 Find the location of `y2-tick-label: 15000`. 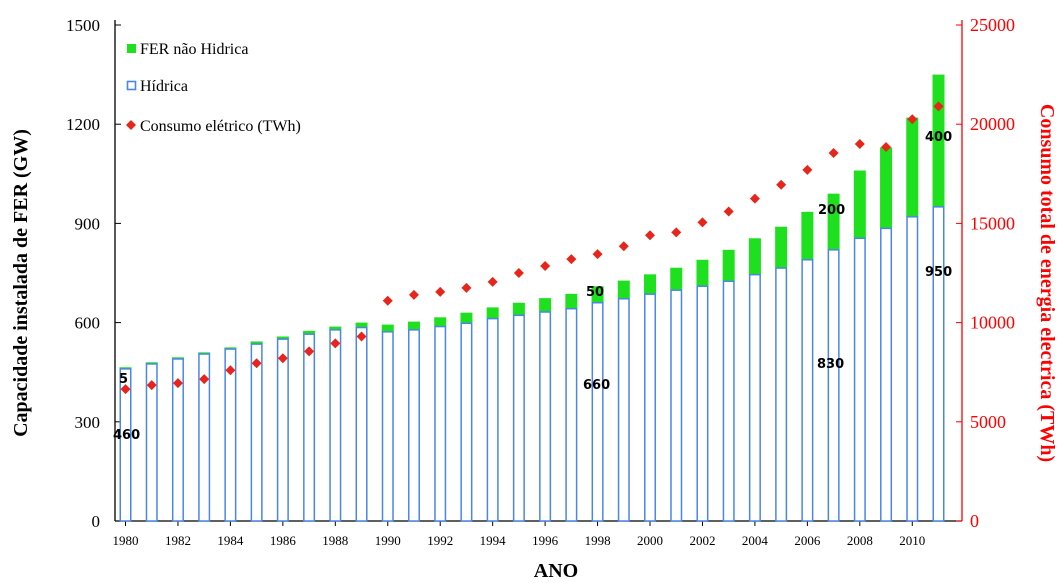

y2-tick-label: 15000 is located at coordinates (992, 223).